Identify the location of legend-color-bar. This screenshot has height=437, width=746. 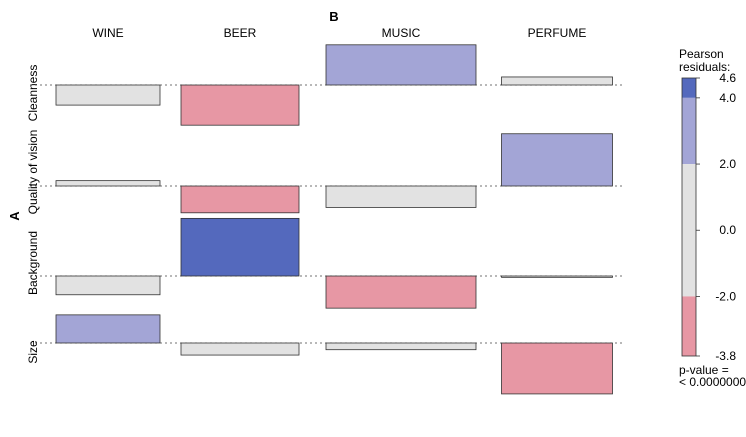
(689, 217).